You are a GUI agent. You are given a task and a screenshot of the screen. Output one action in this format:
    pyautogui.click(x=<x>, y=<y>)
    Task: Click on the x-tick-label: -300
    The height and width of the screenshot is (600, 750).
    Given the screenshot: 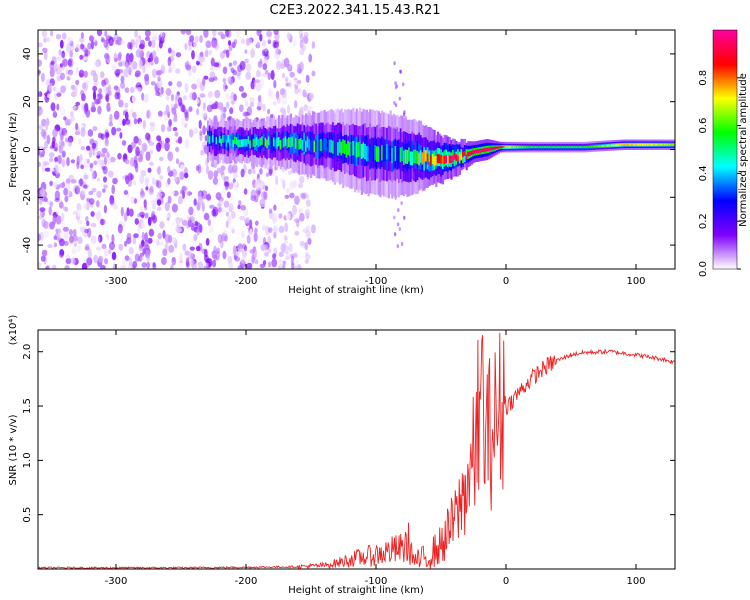 What is the action you would take?
    pyautogui.click(x=116, y=581)
    